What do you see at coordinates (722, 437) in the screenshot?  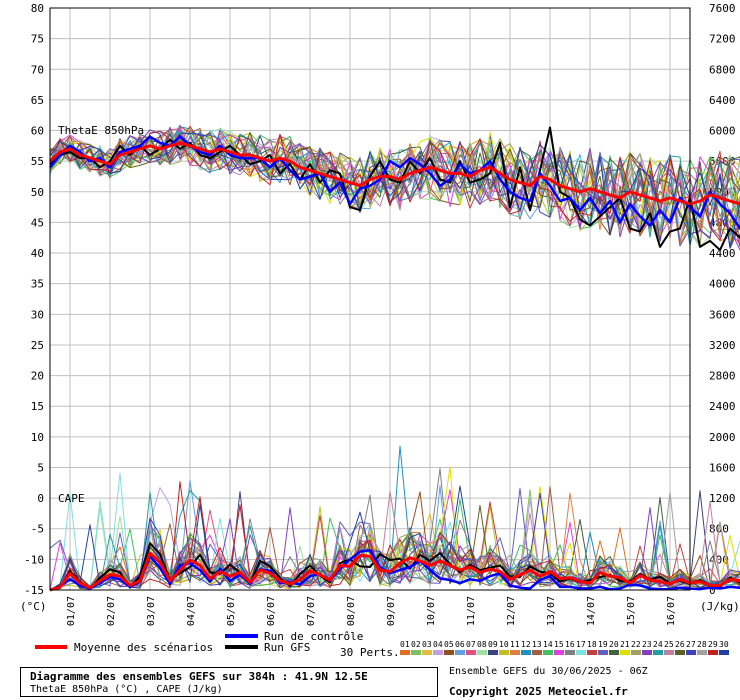 I see `right-tick-label: 2000` at bounding box center [722, 437].